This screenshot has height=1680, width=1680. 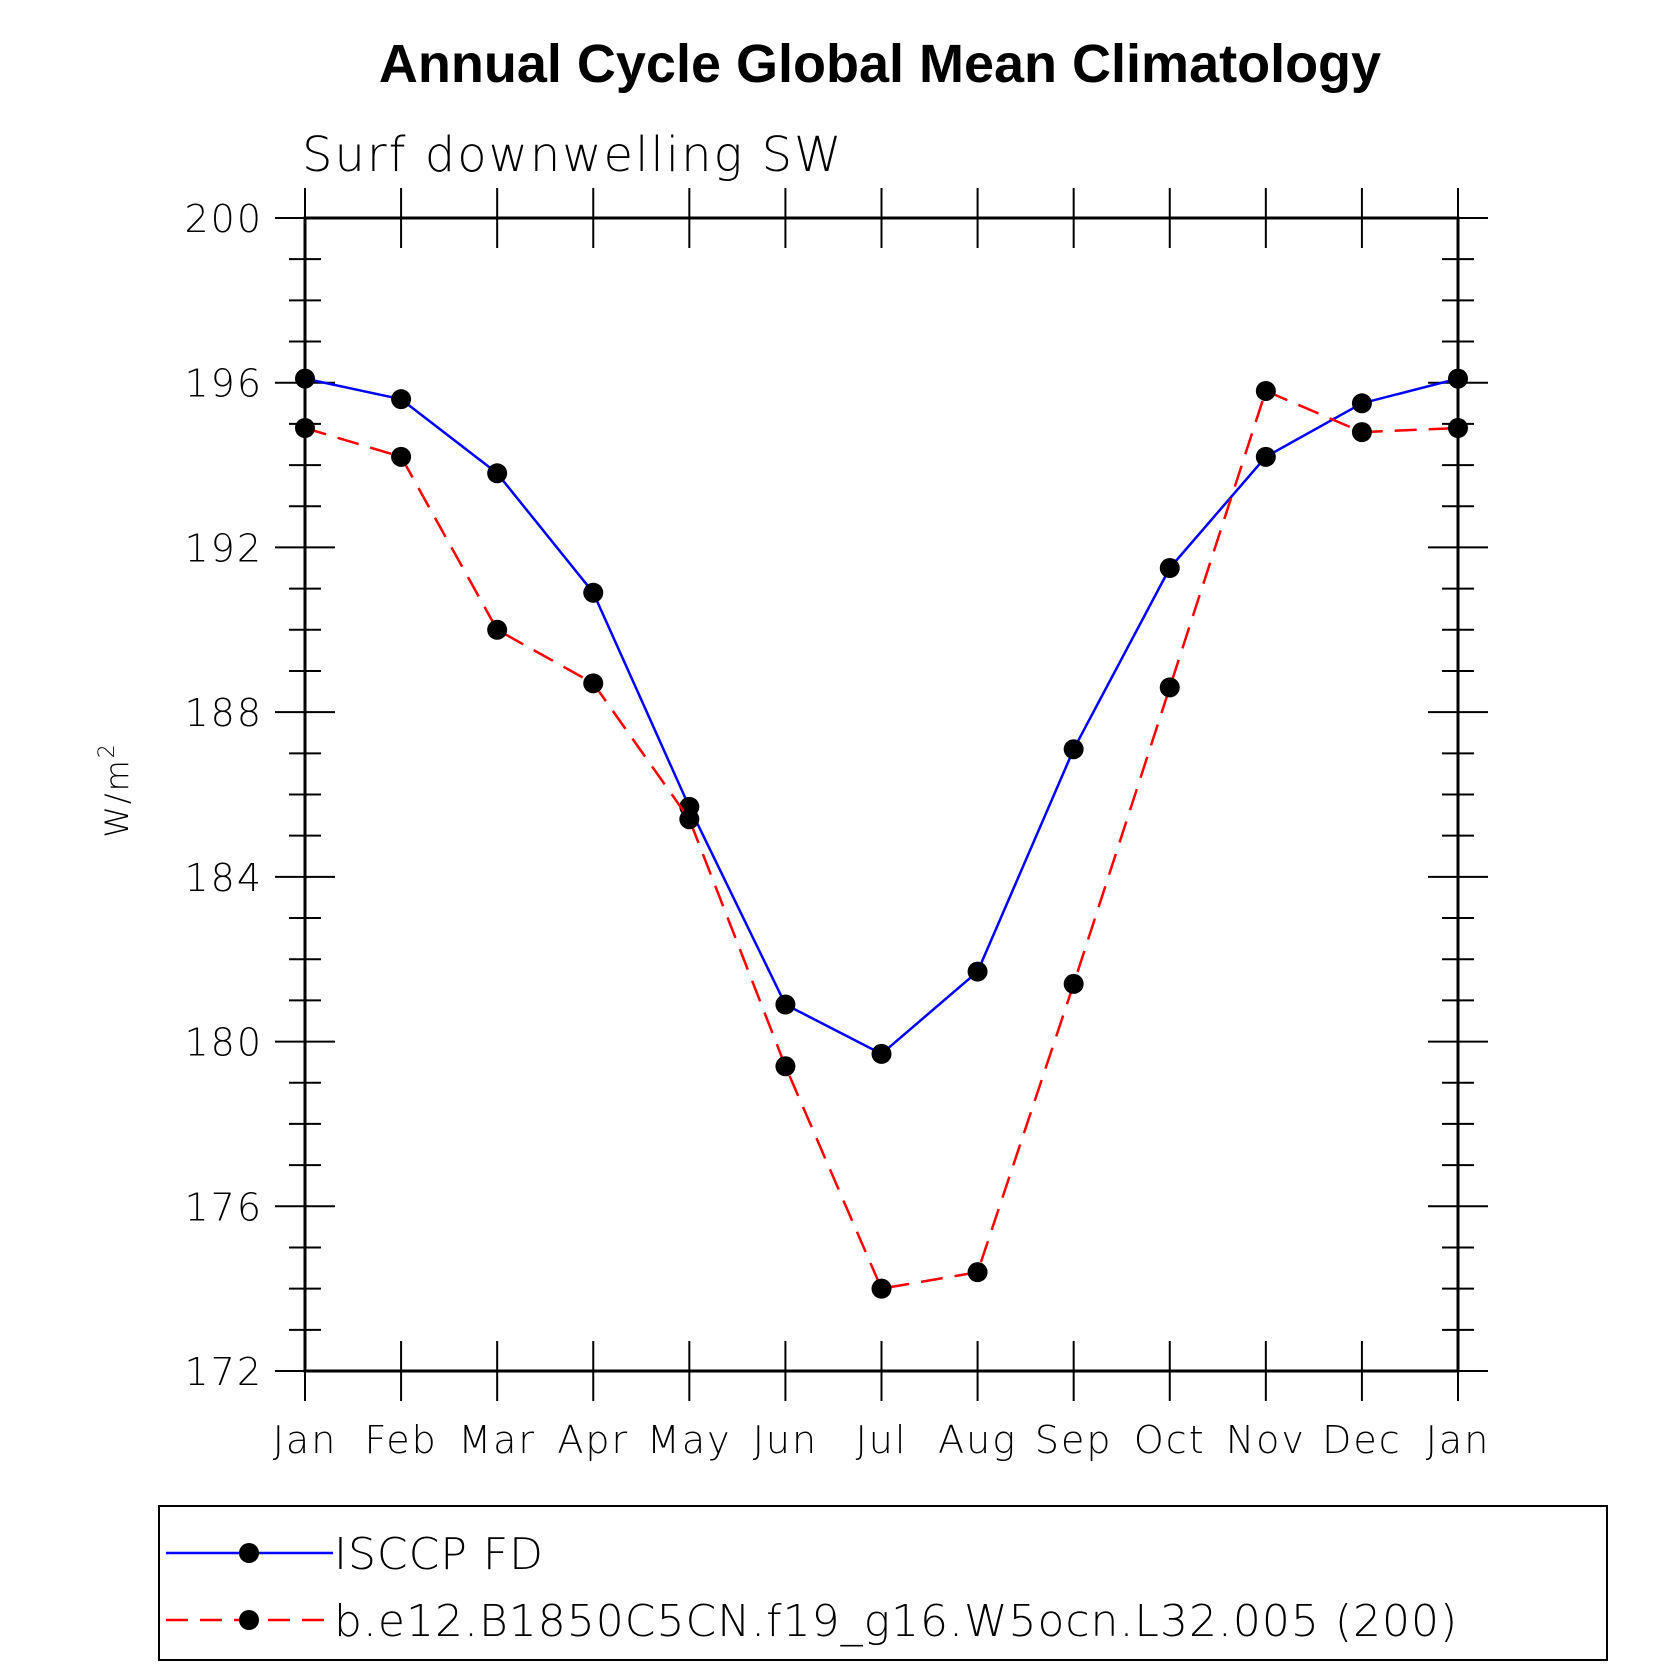 I want to click on svg-text: W/m2, so click(x=115, y=790).